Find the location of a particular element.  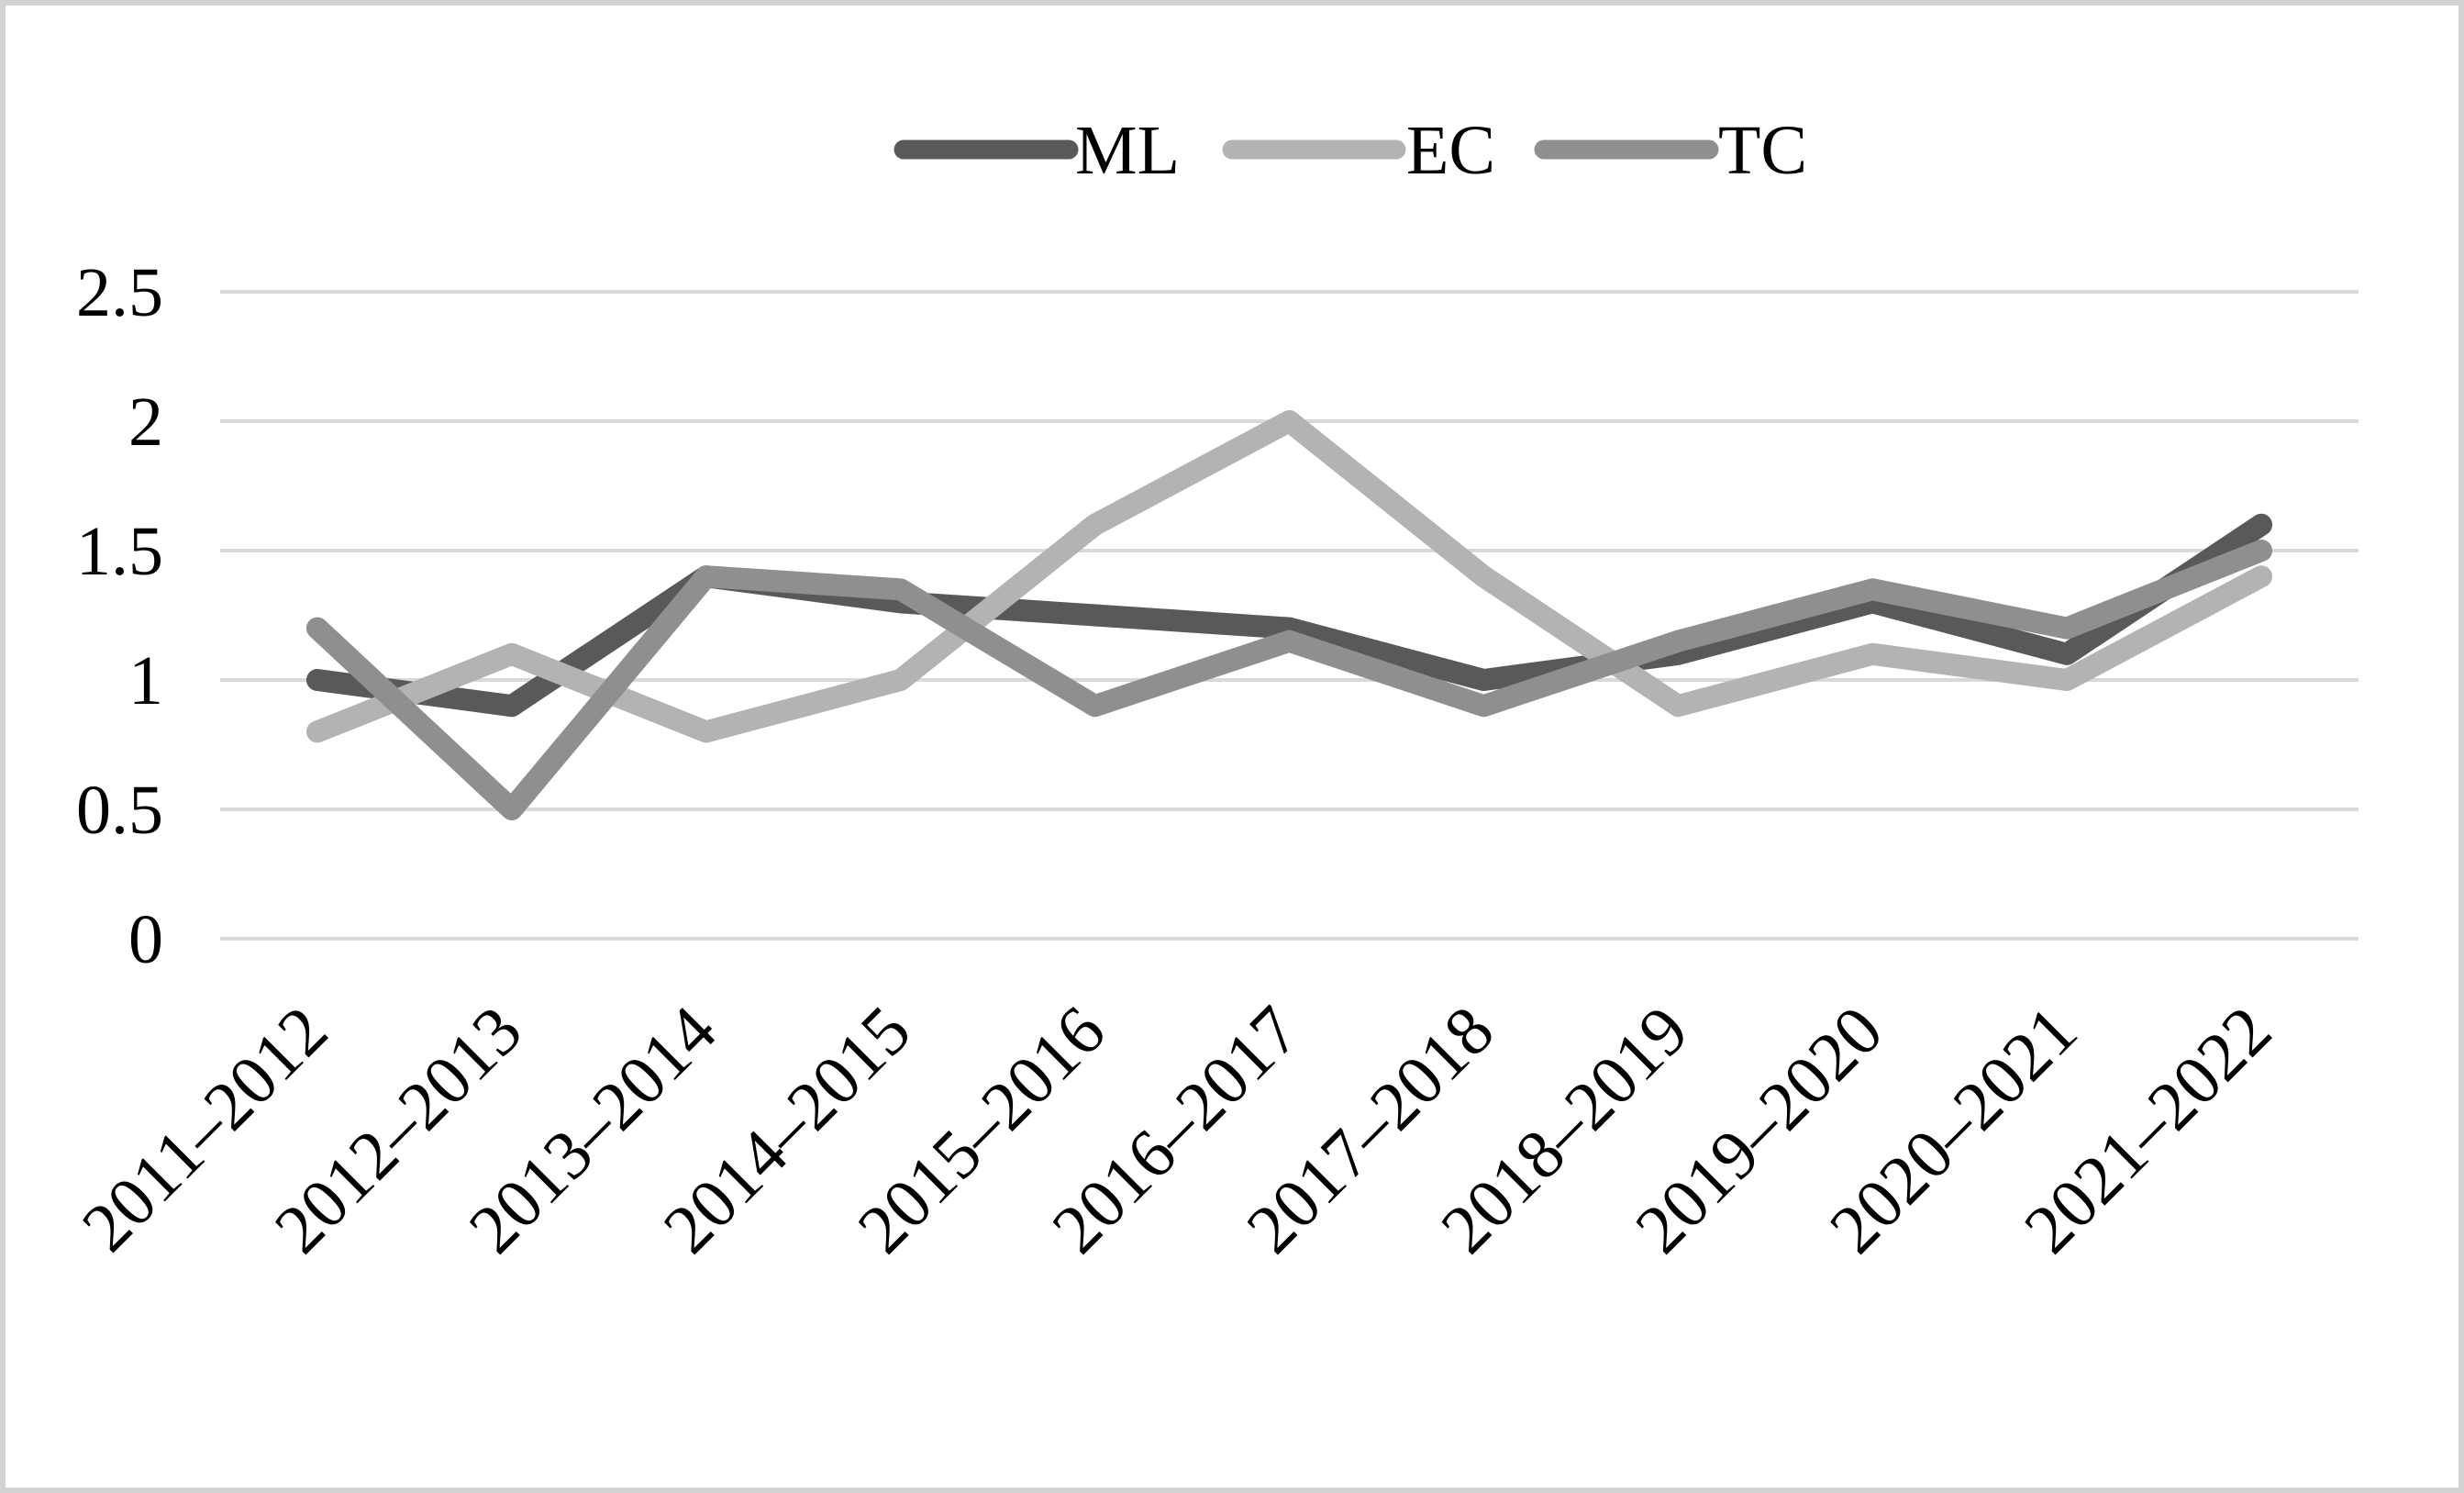

y-tick-label-0: 0 is located at coordinates (145, 939).